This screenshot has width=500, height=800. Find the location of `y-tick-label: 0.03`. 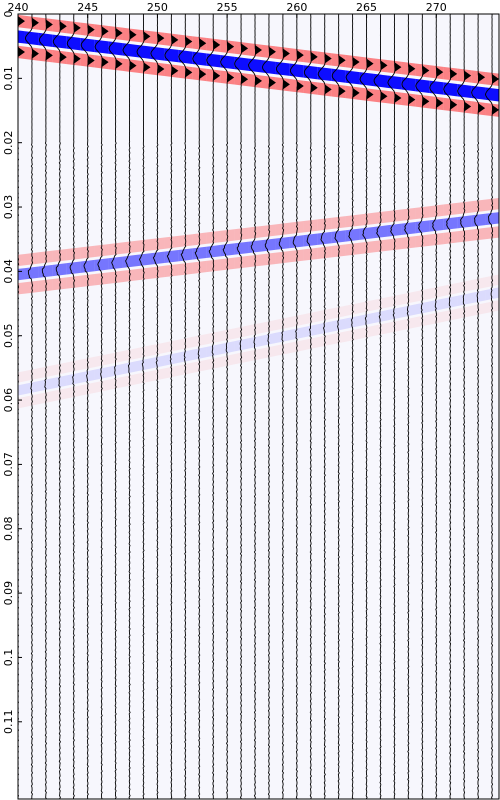

y-tick-label: 0.03 is located at coordinates (8, 207).